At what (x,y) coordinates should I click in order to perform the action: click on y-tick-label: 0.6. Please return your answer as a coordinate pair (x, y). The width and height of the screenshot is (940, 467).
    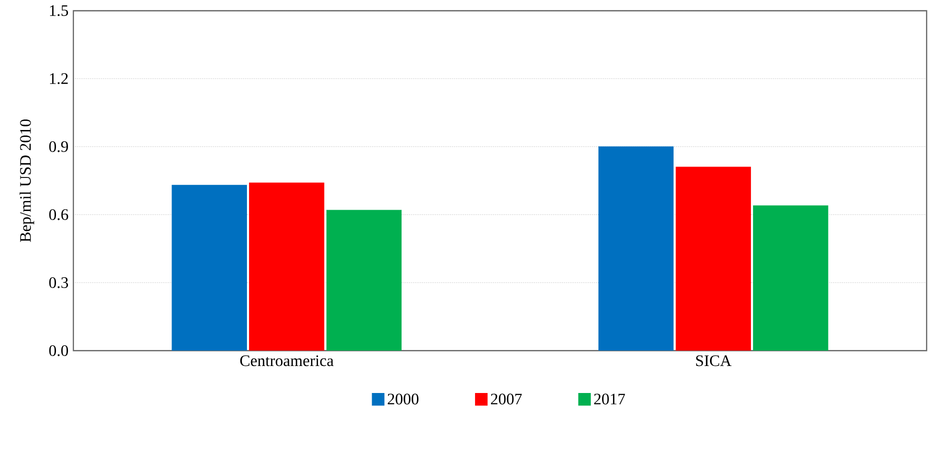
    Looking at the image, I should click on (58, 214).